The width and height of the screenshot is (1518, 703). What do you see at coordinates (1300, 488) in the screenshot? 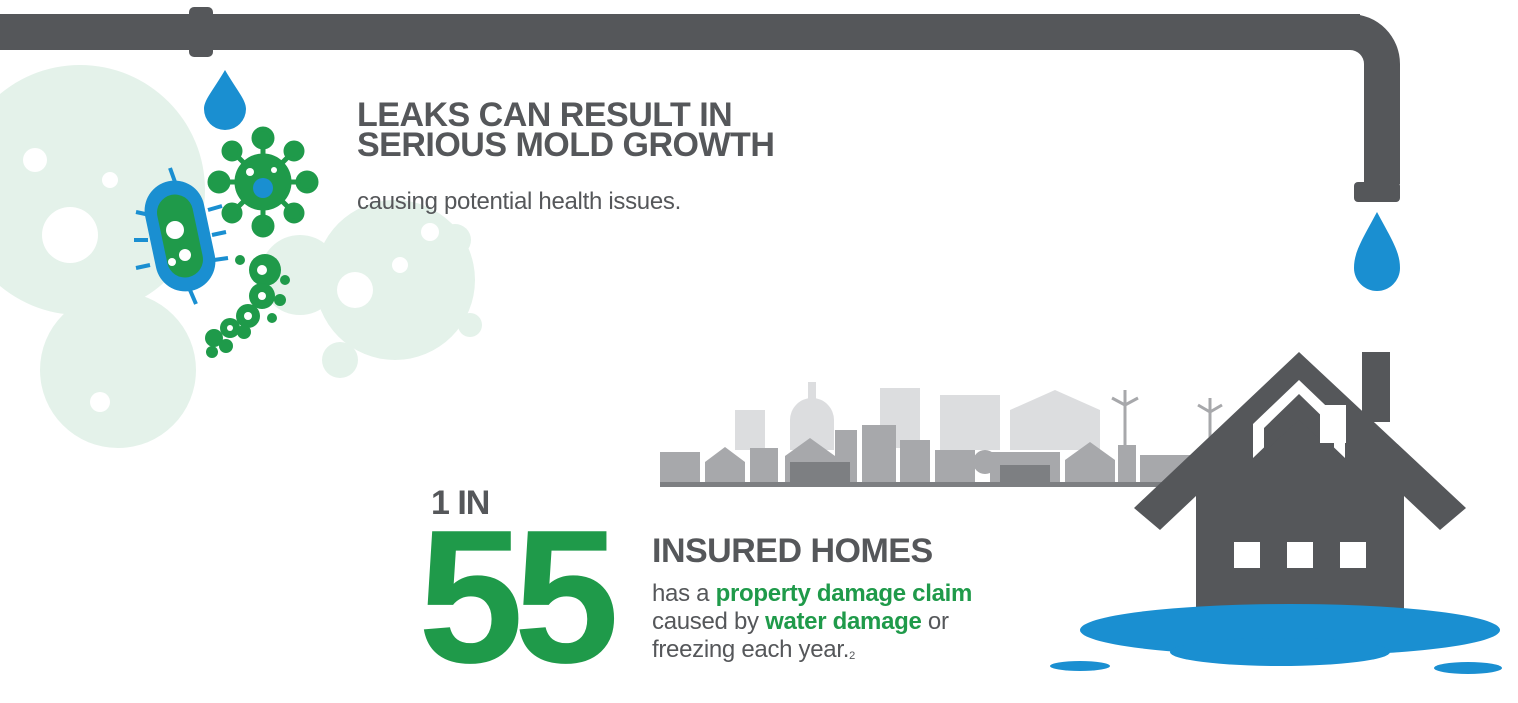
I see `house-icon` at bounding box center [1300, 488].